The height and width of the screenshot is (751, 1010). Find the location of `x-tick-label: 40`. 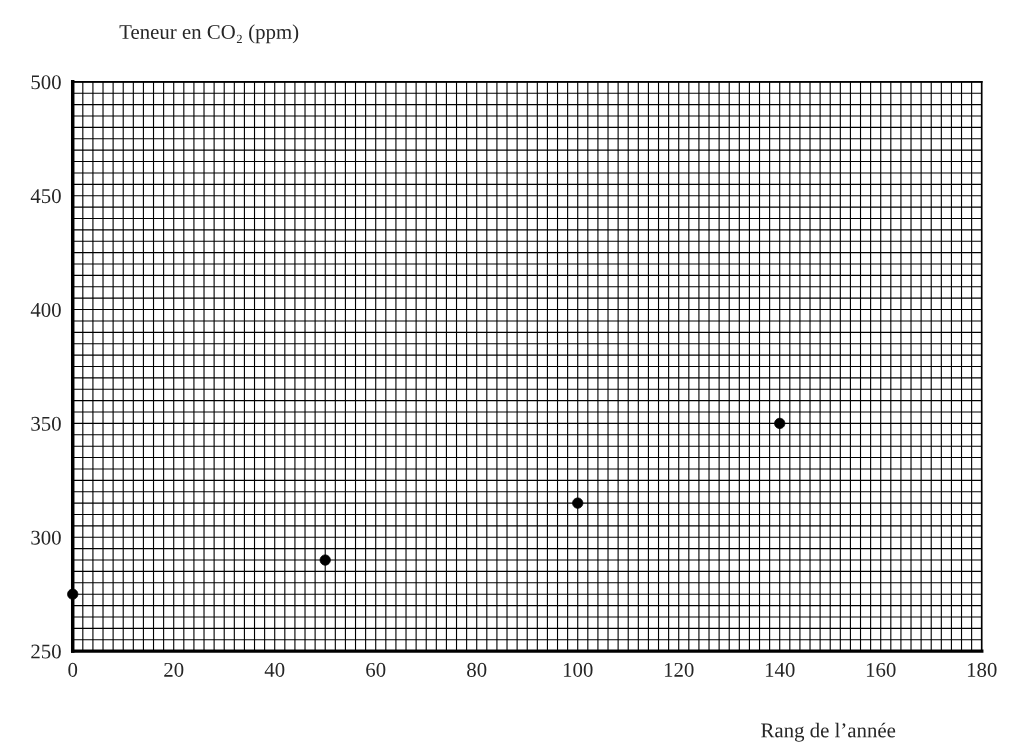

x-tick-label: 40 is located at coordinates (274, 669).